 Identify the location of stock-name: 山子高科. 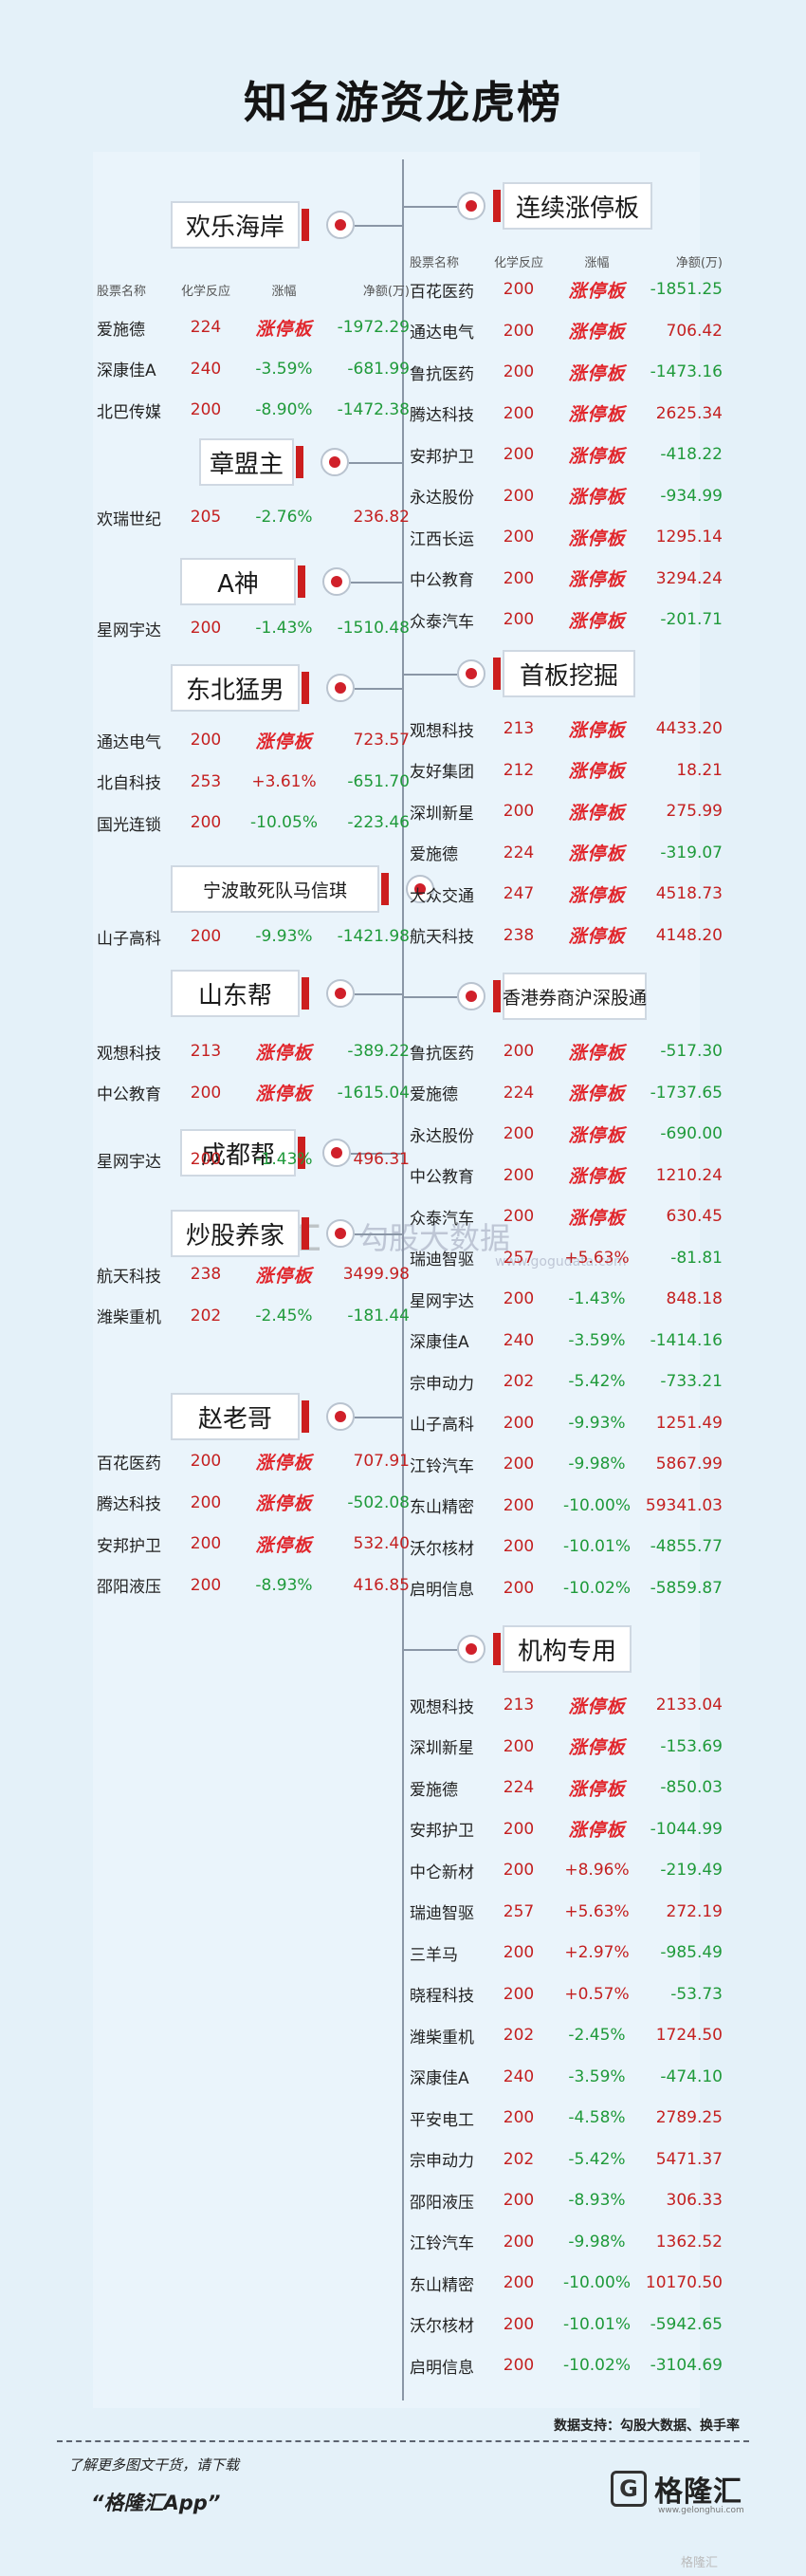
(442, 1425).